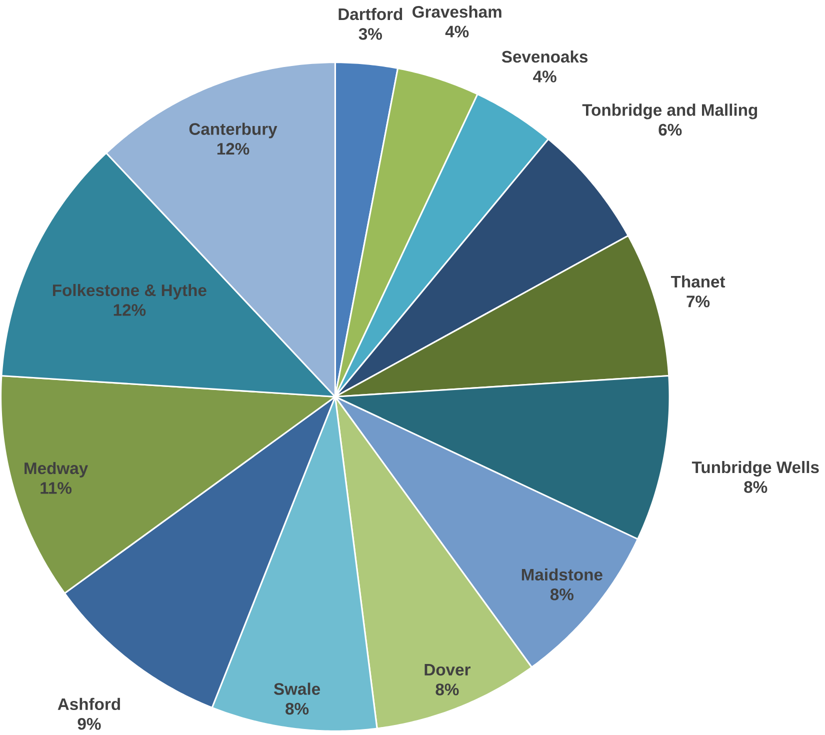  What do you see at coordinates (755, 468) in the screenshot?
I see `slice-label: Tunbridge Wells` at bounding box center [755, 468].